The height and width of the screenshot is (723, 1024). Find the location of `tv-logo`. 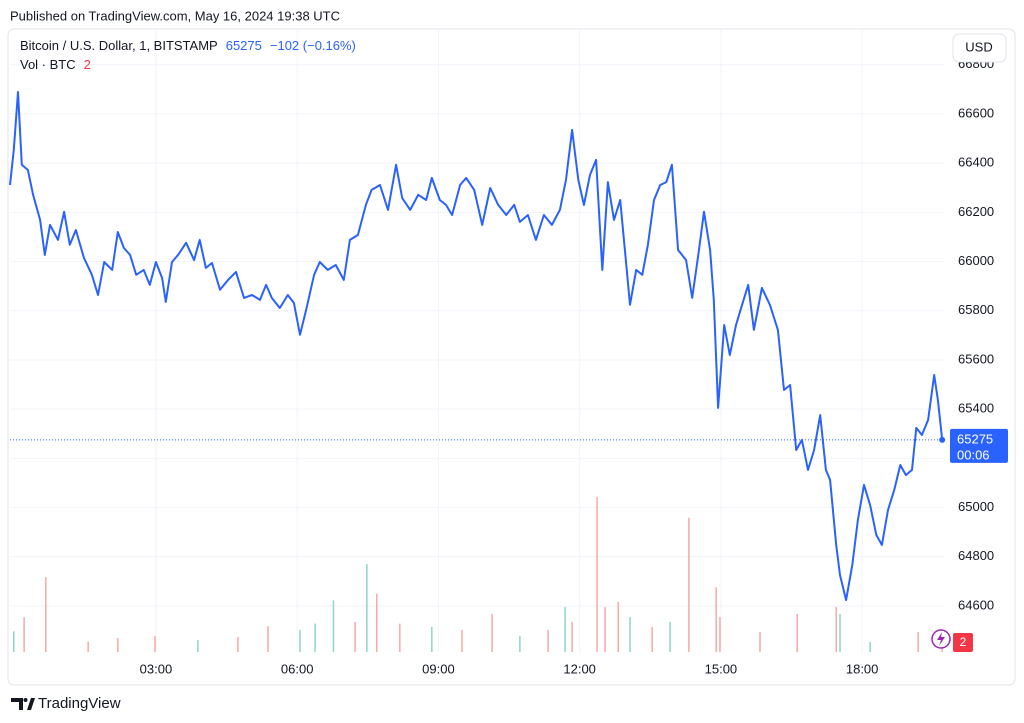

tv-logo is located at coordinates (23, 704).